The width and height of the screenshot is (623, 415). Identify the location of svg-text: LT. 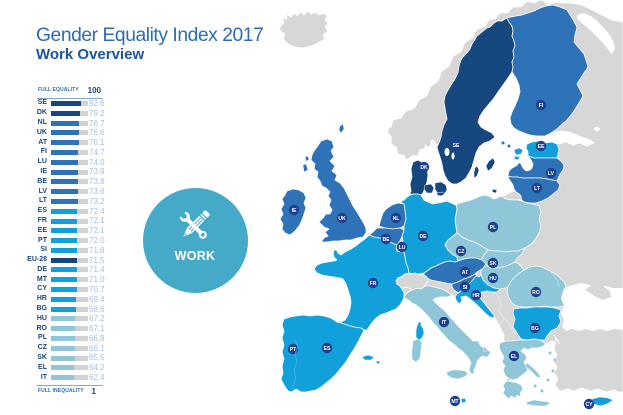
(537, 189).